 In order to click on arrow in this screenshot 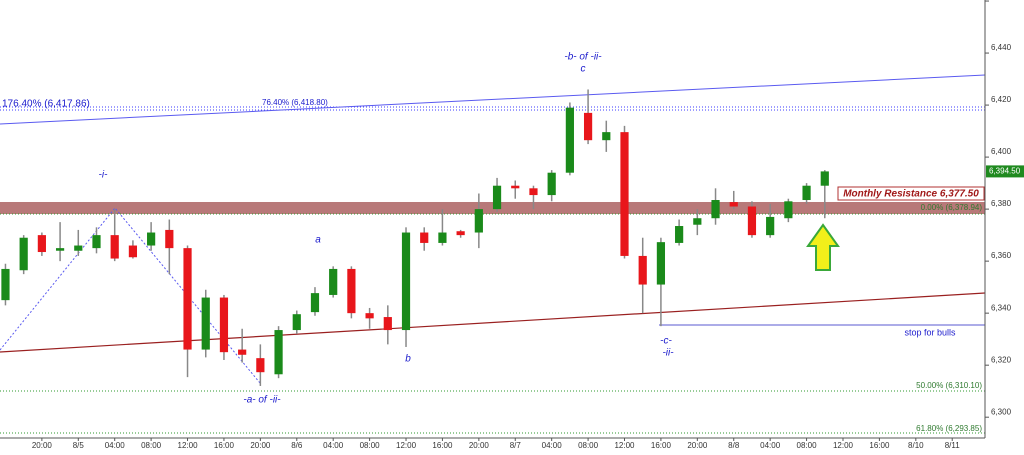, I will do `click(823, 247)`.